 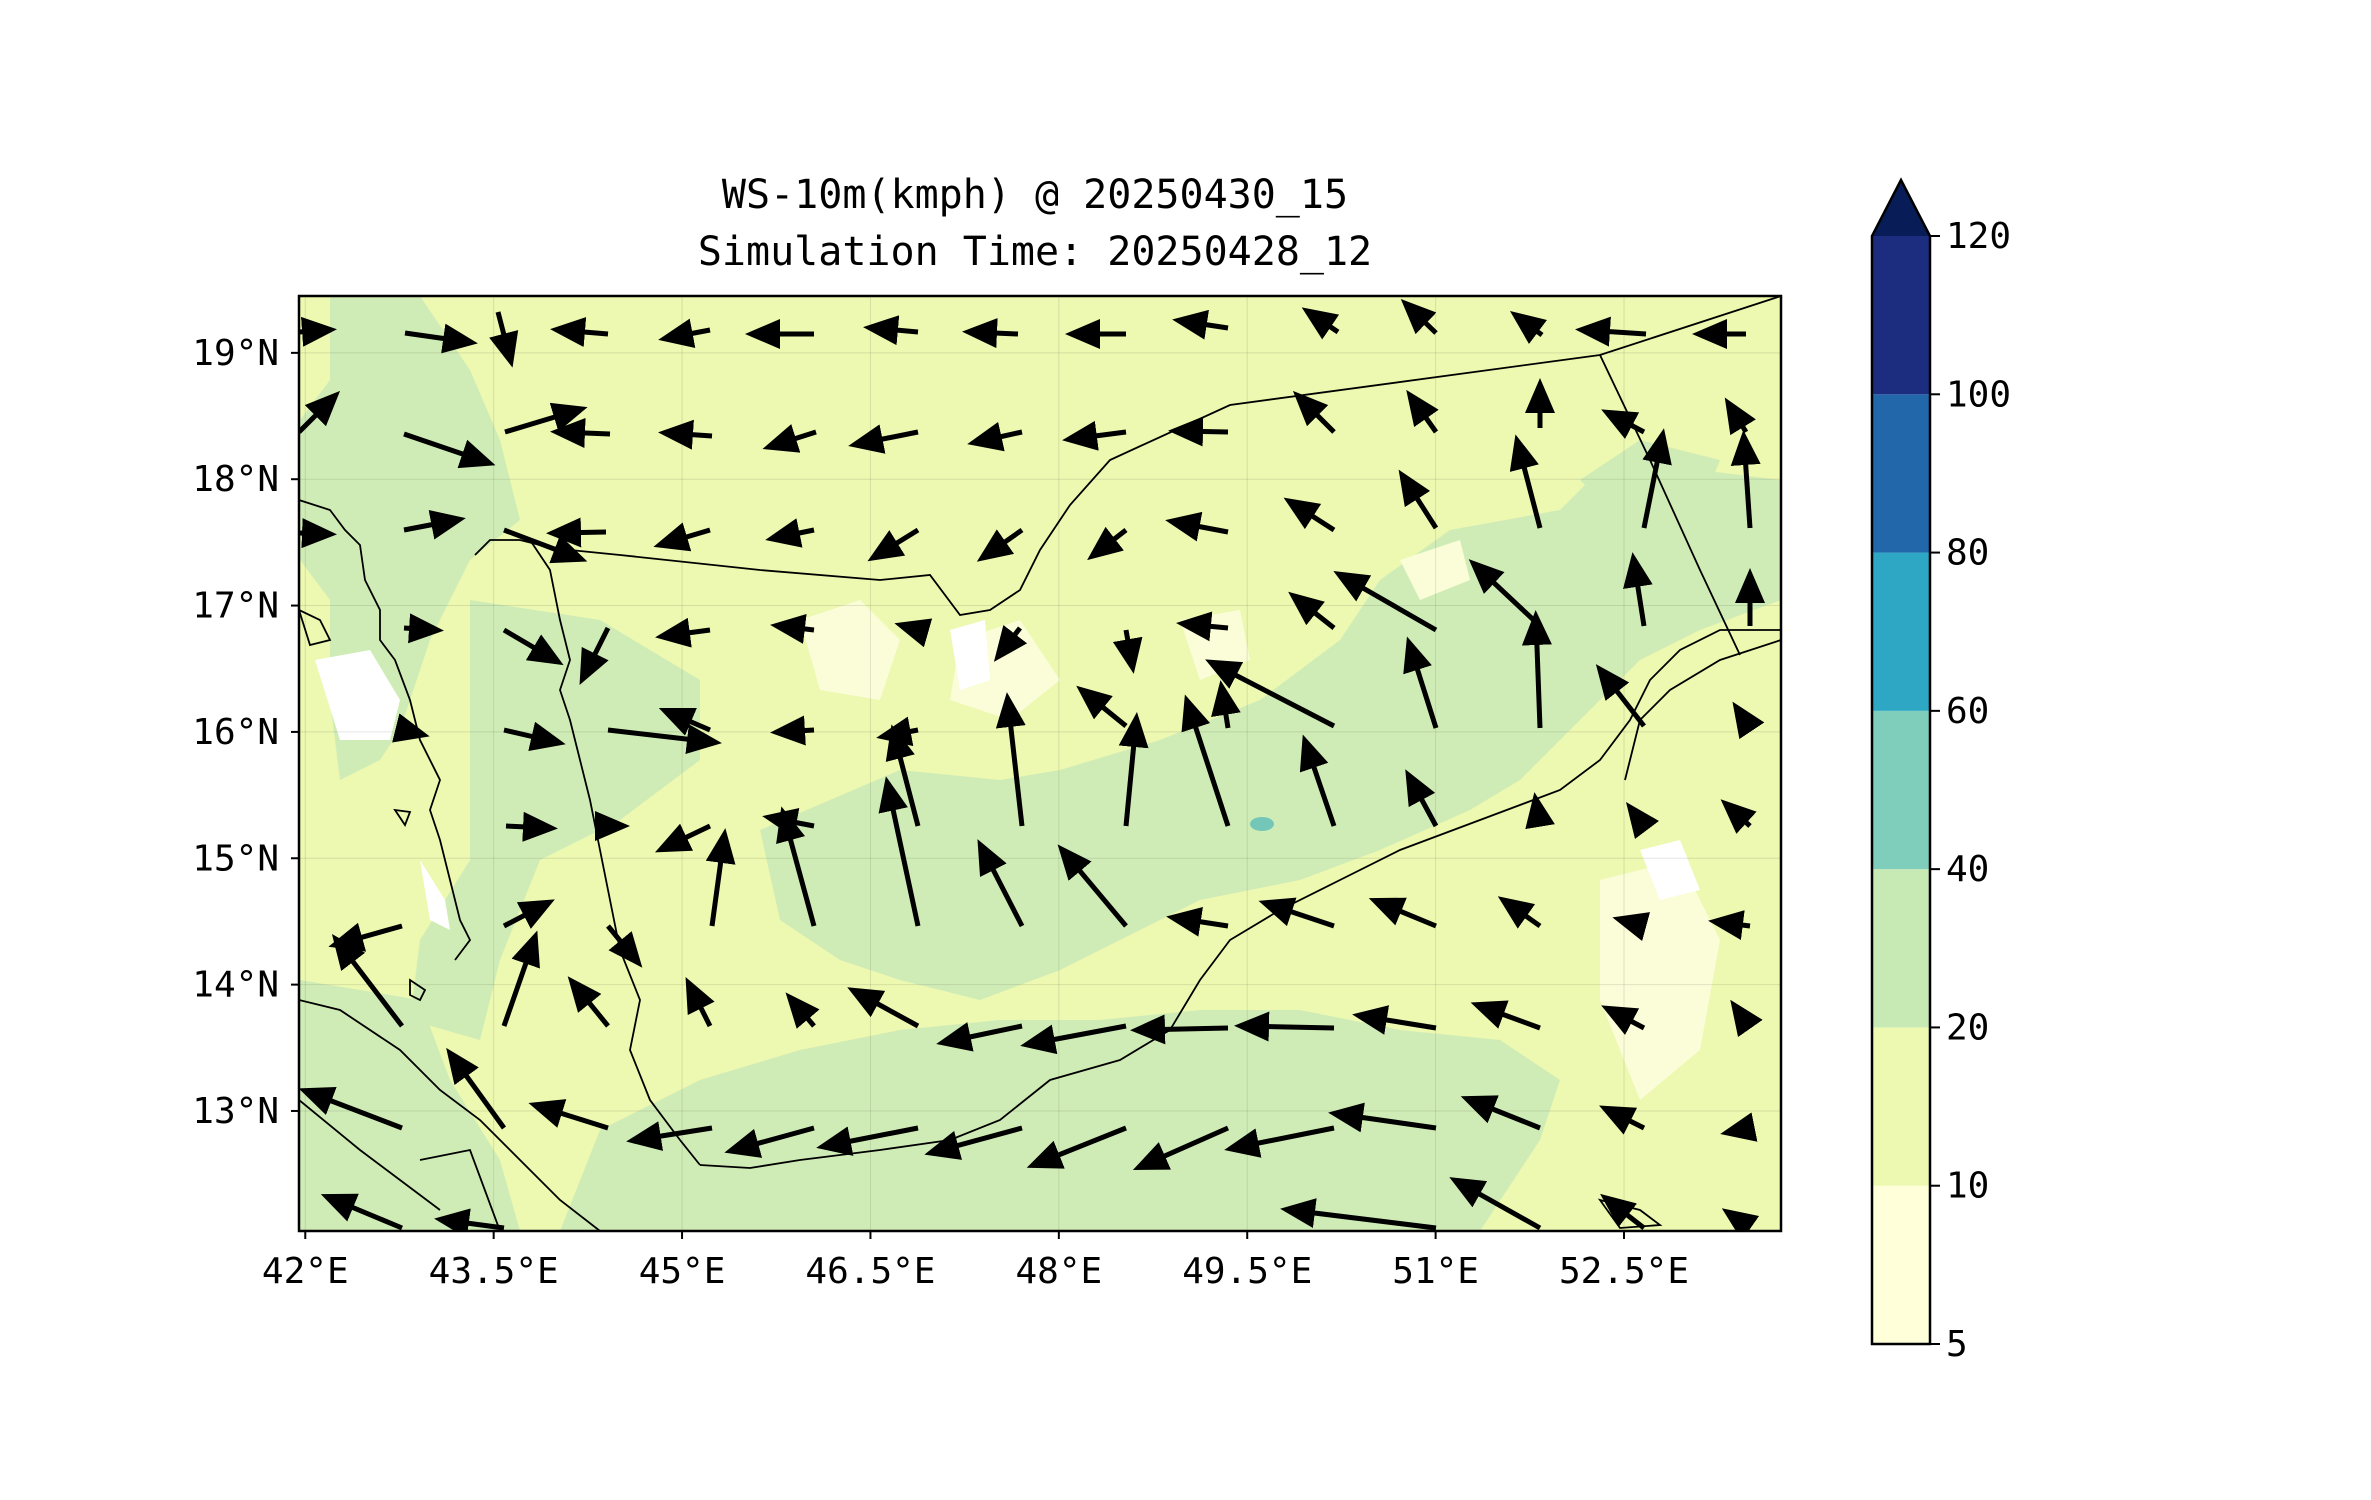 What do you see at coordinates (1967, 553) in the screenshot?
I see `colorbar-tick-label: 80` at bounding box center [1967, 553].